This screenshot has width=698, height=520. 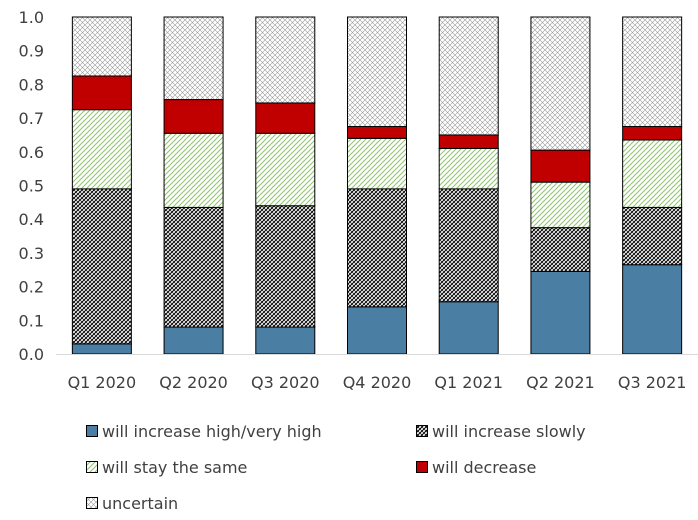 I want to click on legend-item: uncertain, so click(x=132, y=503).